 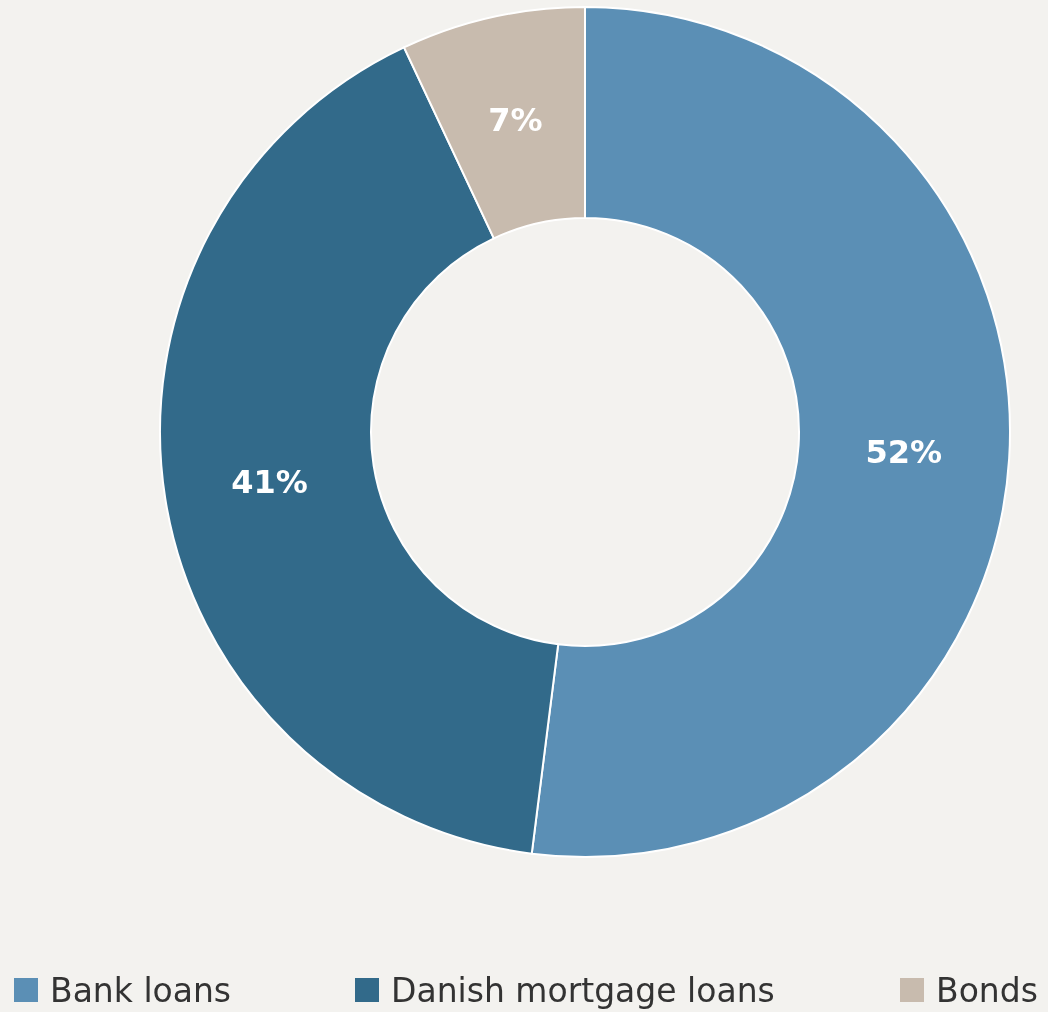 I want to click on legend-label: Bonds, so click(x=987, y=990).